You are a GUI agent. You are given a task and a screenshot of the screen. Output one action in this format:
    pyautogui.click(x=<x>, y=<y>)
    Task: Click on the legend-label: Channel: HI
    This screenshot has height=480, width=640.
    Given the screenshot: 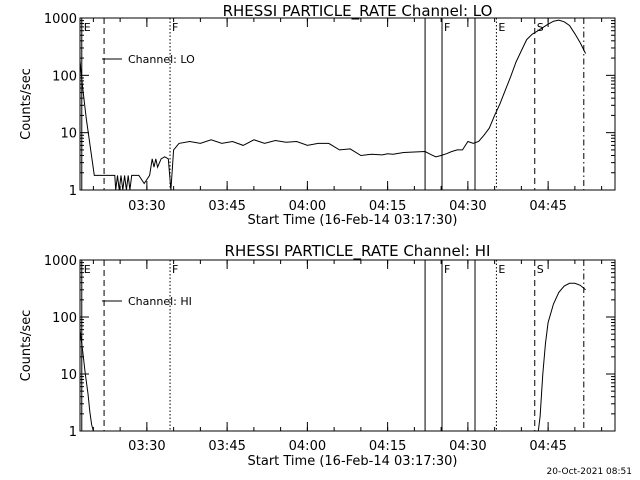 What is the action you would take?
    pyautogui.click(x=160, y=301)
    